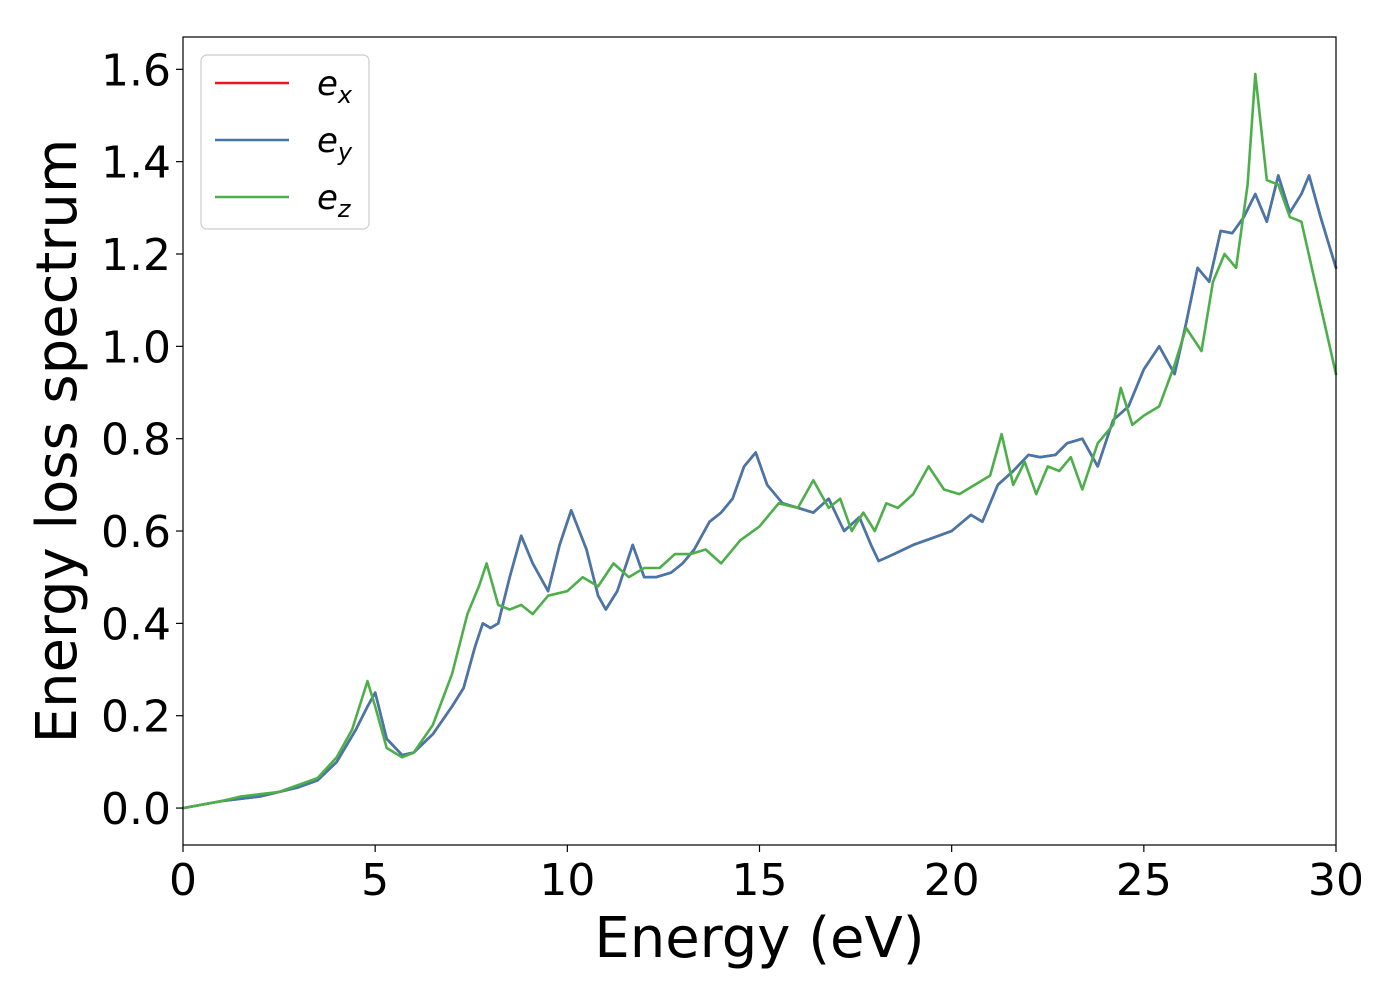 The image size is (1400, 1000). I want to click on x-tick-label: 30, so click(1336, 880).